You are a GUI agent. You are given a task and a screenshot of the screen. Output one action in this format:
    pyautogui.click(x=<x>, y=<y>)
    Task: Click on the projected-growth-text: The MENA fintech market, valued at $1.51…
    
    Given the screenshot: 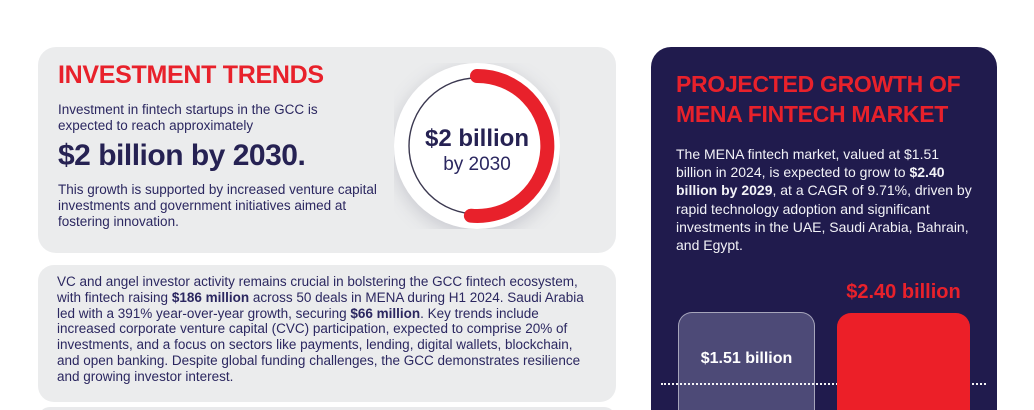 What is the action you would take?
    pyautogui.click(x=824, y=200)
    